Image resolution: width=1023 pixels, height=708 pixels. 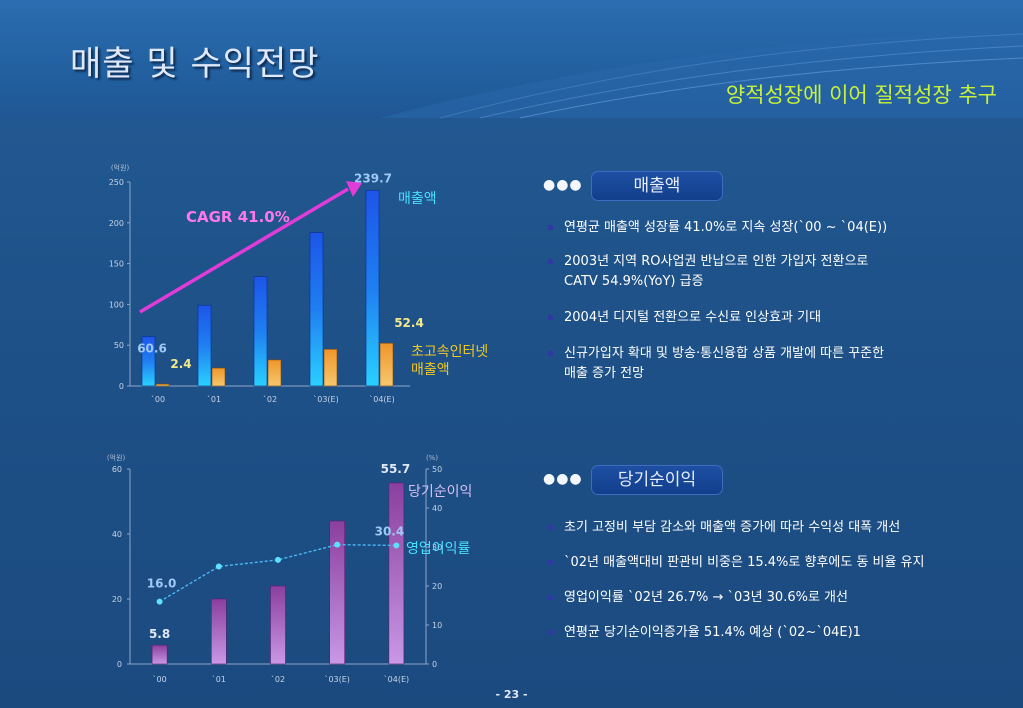 I want to click on bullet-item: `02년 매출액대비 판관비 비중은 15.4%로 향후에도 동 비율 유지, so click(x=779, y=563).